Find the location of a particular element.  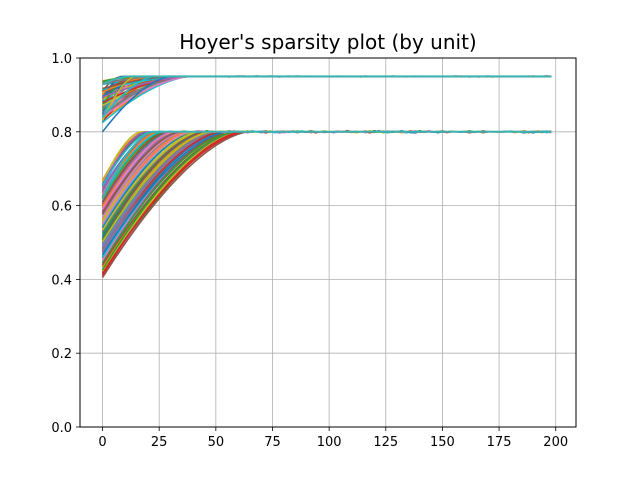

y-tick-label: 0.0 is located at coordinates (61, 428).